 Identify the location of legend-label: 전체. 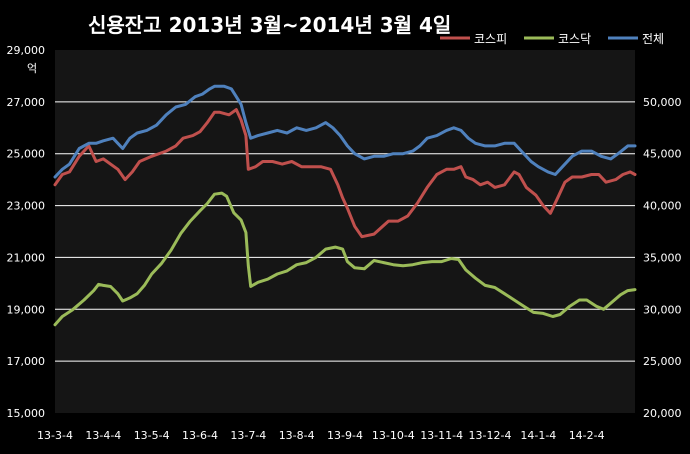
(653, 39).